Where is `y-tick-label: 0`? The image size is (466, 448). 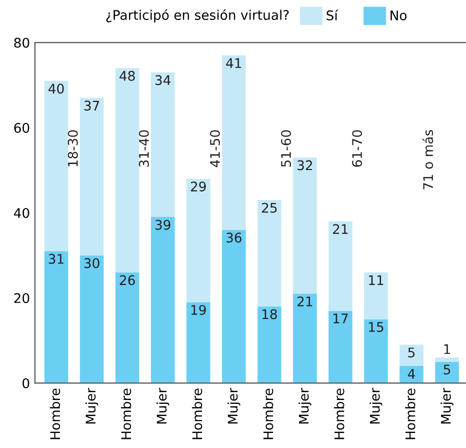
y-tick-label: 0 is located at coordinates (26, 383).